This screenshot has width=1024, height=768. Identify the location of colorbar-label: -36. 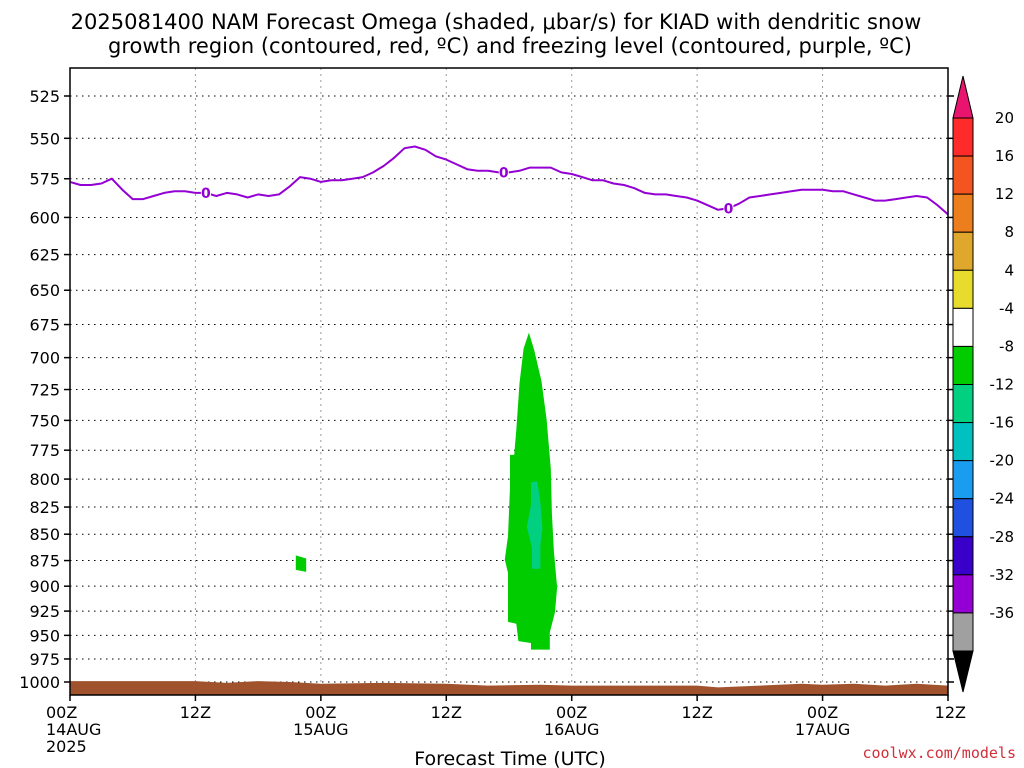
(1002, 613).